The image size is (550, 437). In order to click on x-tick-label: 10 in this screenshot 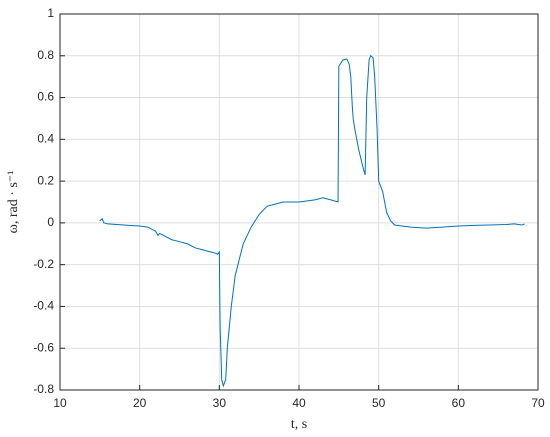, I will do `click(60, 403)`.